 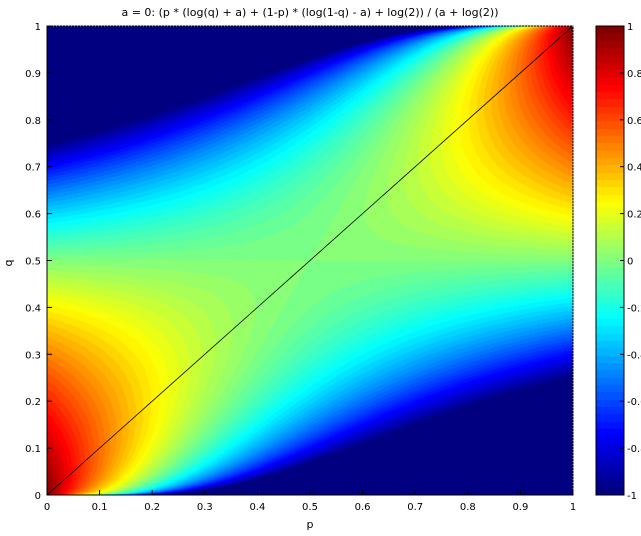 What do you see at coordinates (363, 507) in the screenshot?
I see `x-tick-label: 0.6` at bounding box center [363, 507].